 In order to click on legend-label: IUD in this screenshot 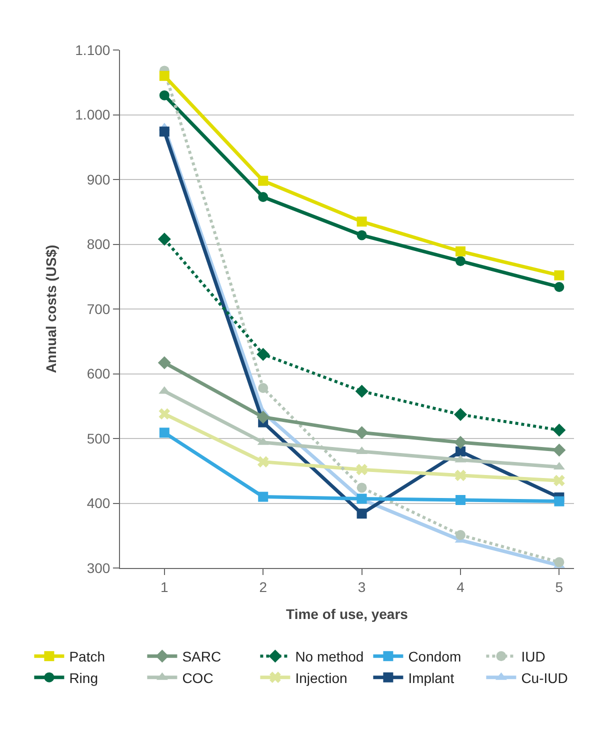, I will do `click(533, 656)`.